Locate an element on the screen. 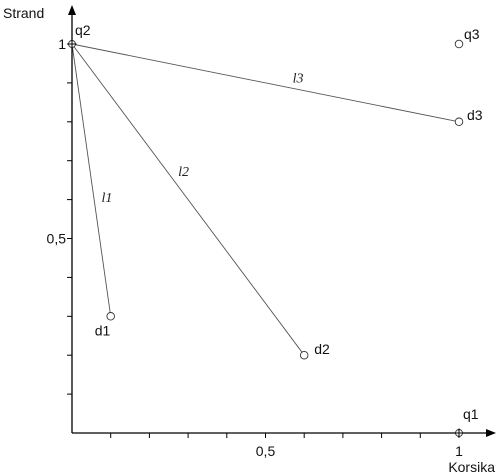 The image size is (497, 476). point-label-q3: q3 is located at coordinates (472, 34).